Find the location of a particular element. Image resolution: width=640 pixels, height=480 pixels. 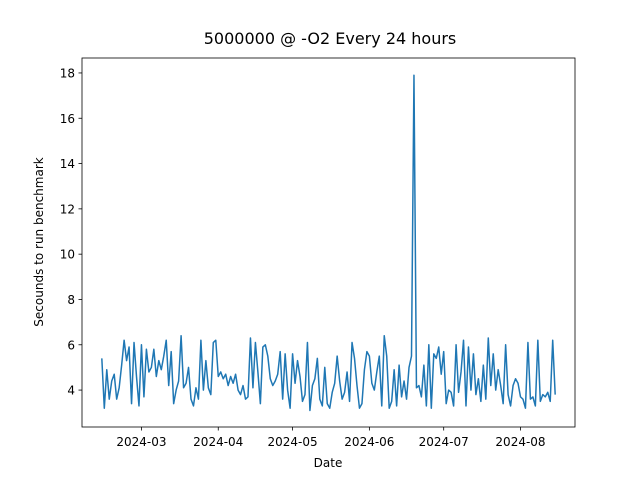

y-axis-label: Secounds to run benchmark is located at coordinates (39, 241).